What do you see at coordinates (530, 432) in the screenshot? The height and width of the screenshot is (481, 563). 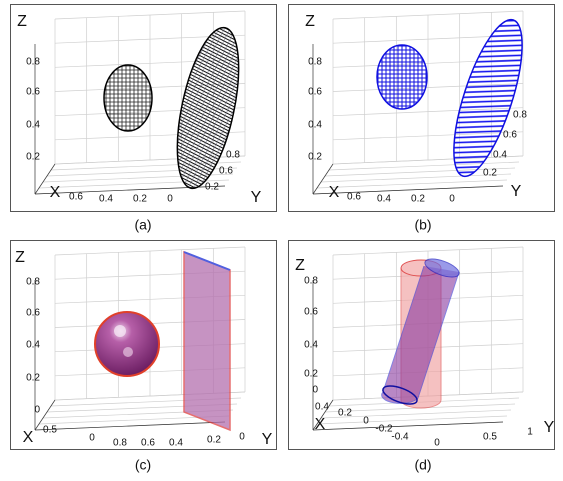 I see `tick-label: 1` at bounding box center [530, 432].